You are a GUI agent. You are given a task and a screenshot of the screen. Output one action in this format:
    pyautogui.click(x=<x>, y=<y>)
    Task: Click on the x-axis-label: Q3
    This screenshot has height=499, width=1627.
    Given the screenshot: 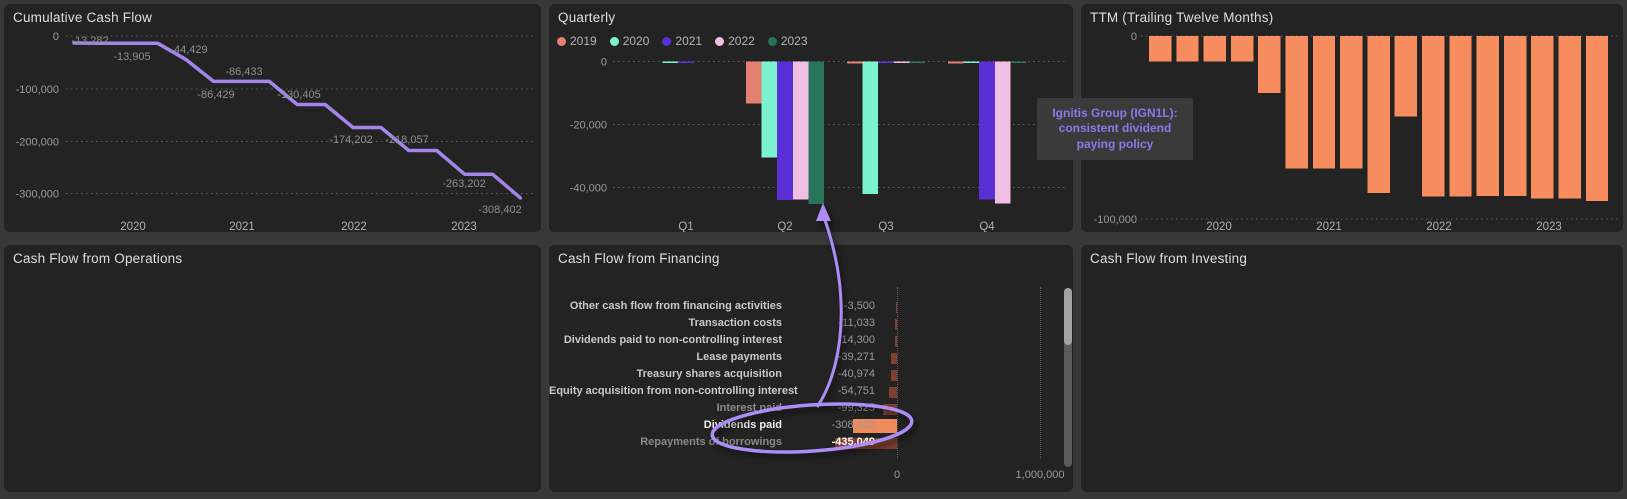 What is the action you would take?
    pyautogui.click(x=885, y=226)
    